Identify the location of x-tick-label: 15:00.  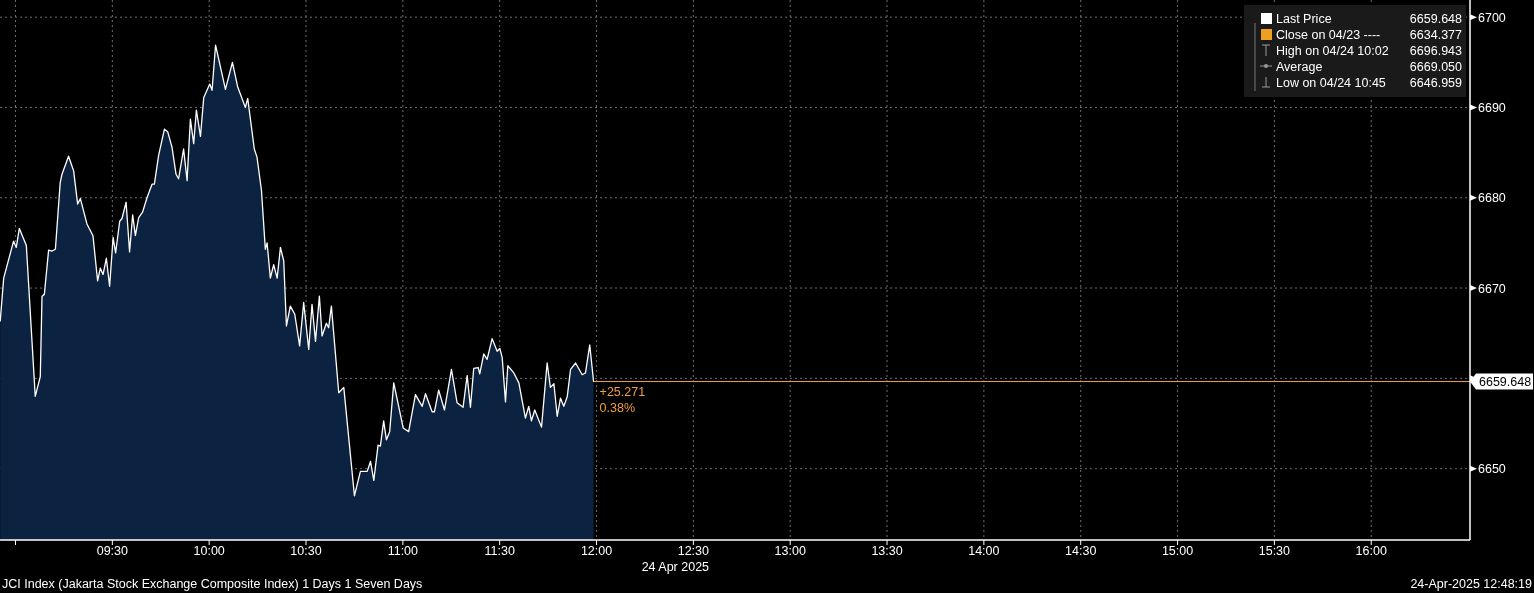
(1177, 551).